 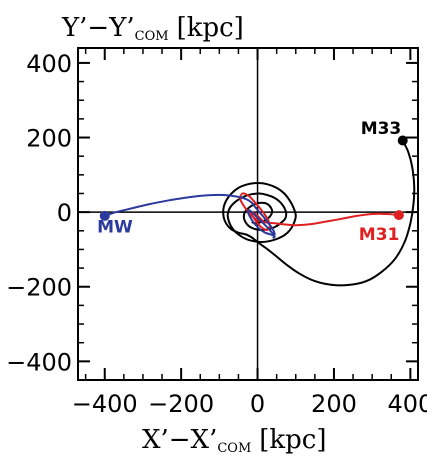 What do you see at coordinates (49, 139) in the screenshot?
I see `y-tick-label: 200` at bounding box center [49, 139].